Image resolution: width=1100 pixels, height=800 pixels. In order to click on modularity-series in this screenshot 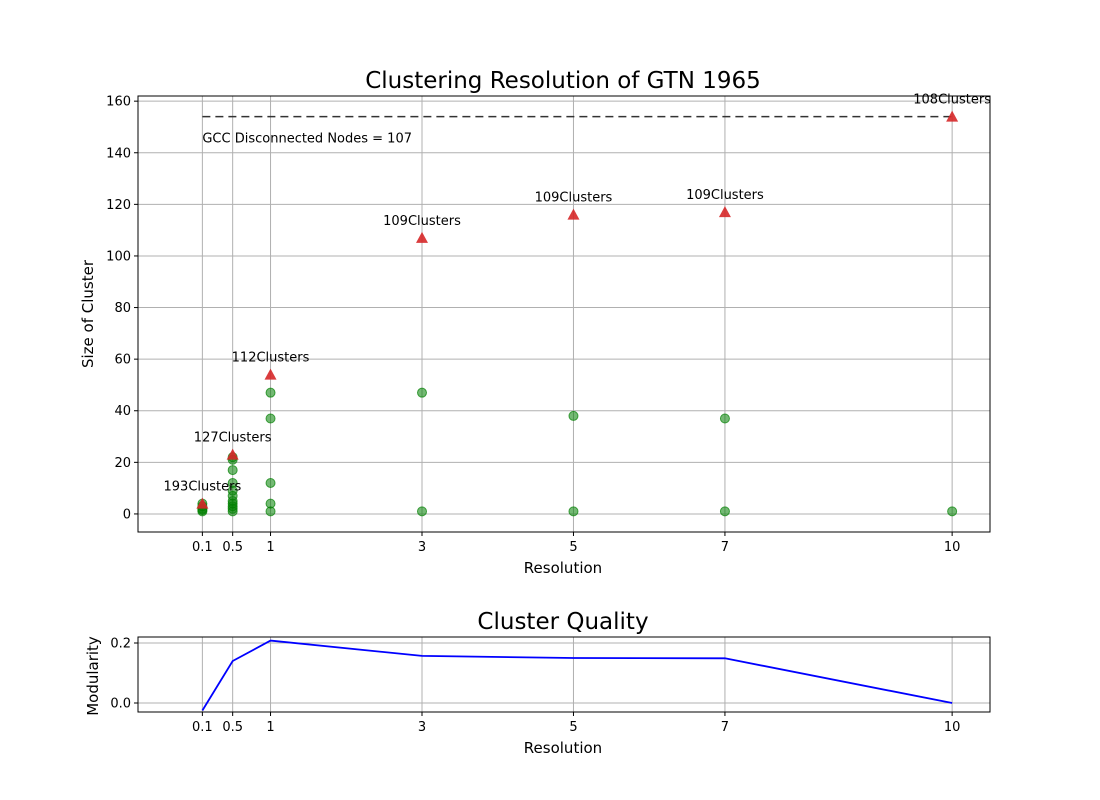, I will do `click(577, 675)`.